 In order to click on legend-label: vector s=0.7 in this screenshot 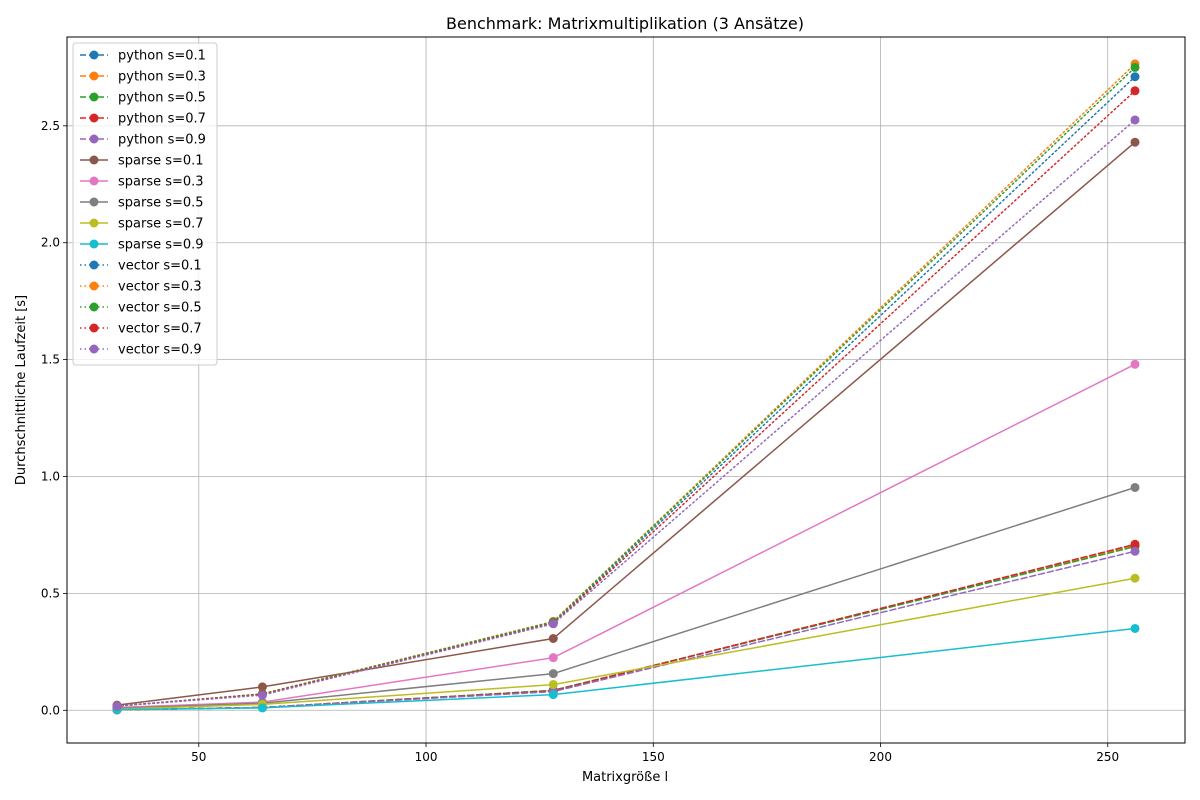, I will do `click(160, 329)`.